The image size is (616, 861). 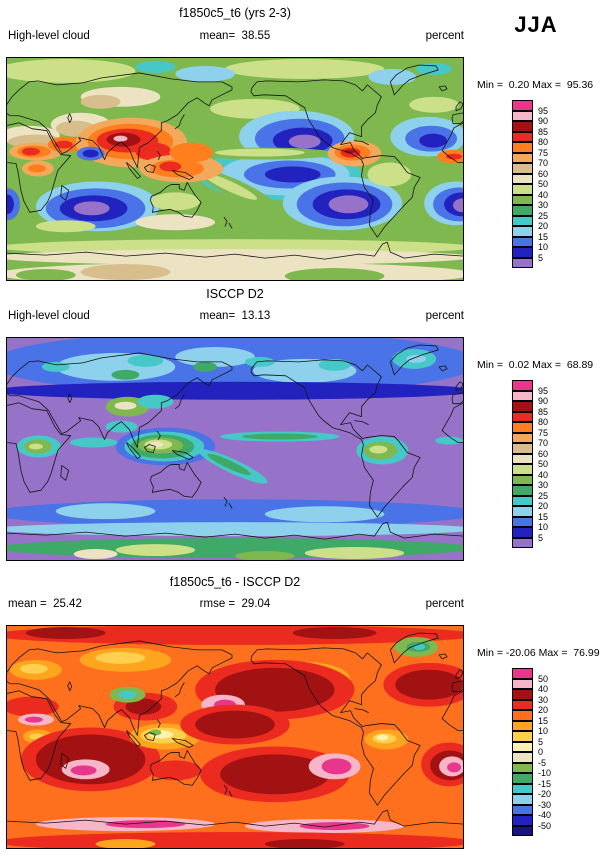 What do you see at coordinates (235, 316) in the screenshot?
I see `mean-label: mean= 13.13` at bounding box center [235, 316].